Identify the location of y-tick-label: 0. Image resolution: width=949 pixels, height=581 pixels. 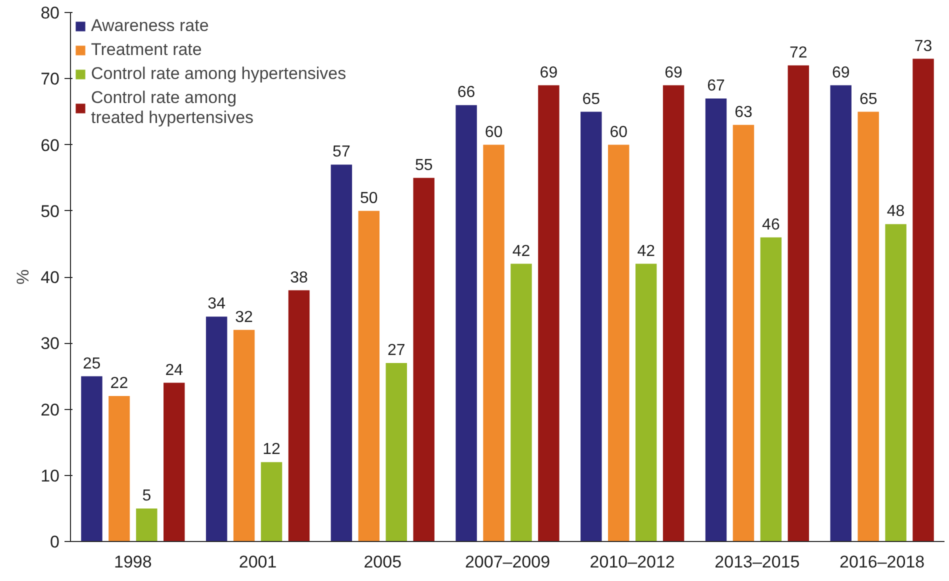
(55, 542).